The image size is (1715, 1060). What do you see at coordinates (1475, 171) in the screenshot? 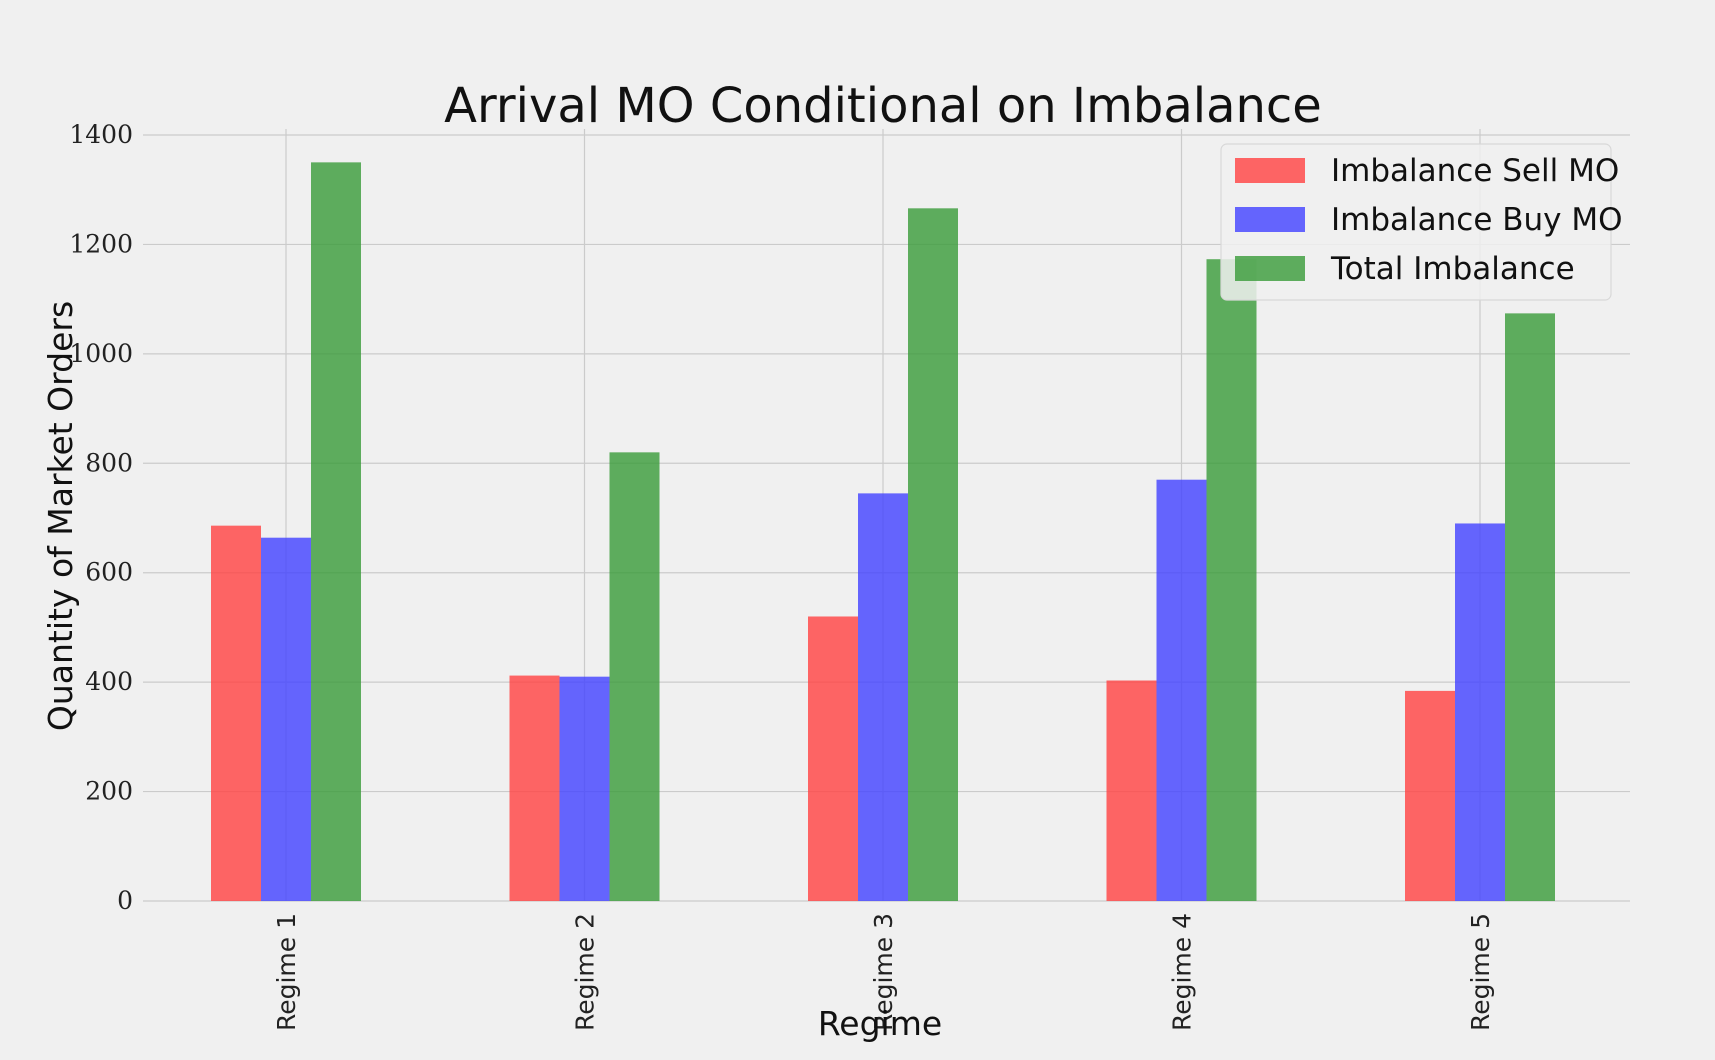
I see `legend-label: Imbalance Sell MO` at bounding box center [1475, 171].